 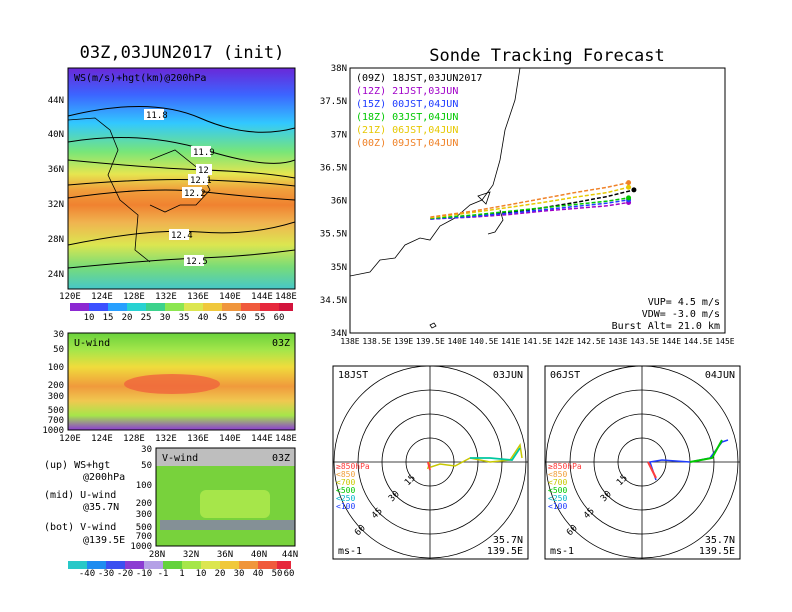 What do you see at coordinates (166, 297) in the screenshot?
I see `lon-tick: 132E` at bounding box center [166, 297].